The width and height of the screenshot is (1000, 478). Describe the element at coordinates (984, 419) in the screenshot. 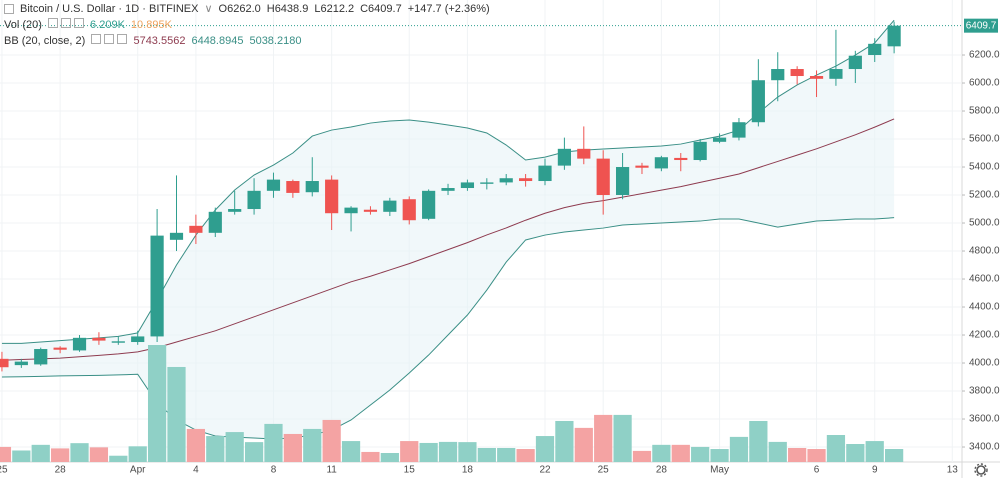

I see `y-tick-label: 3600.0` at that location.